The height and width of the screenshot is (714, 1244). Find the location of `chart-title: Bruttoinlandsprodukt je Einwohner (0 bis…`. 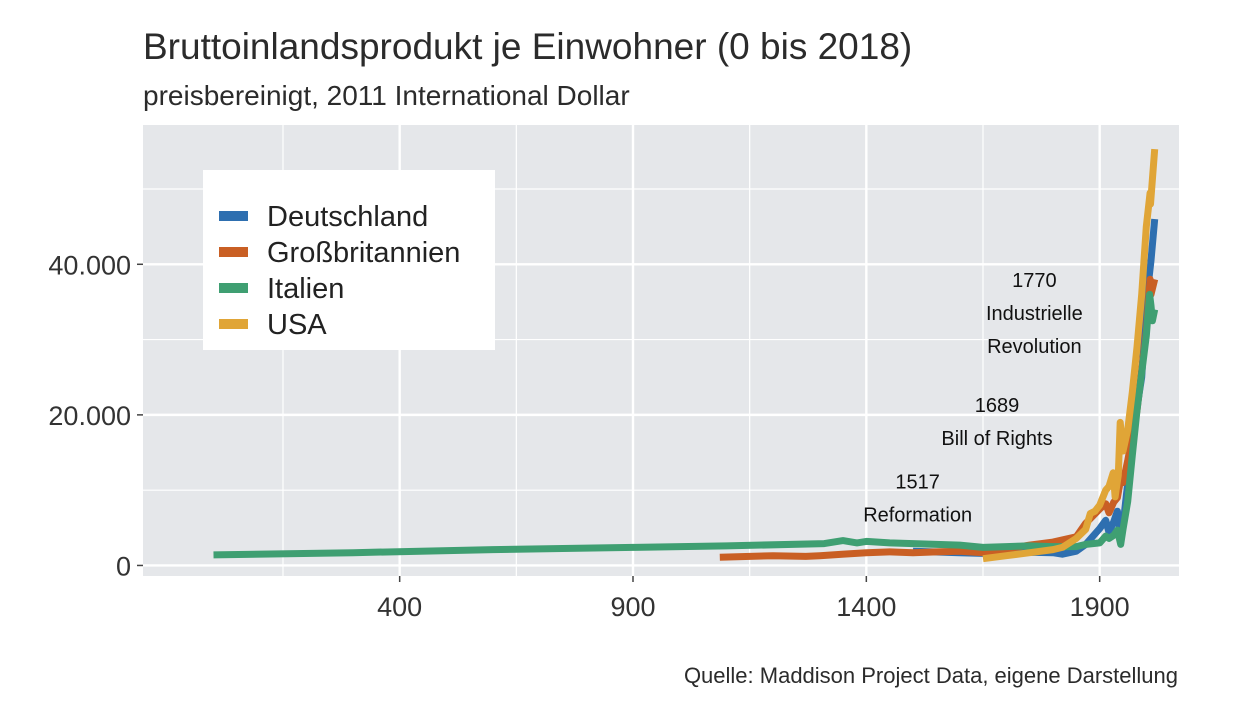

chart-title: Bruttoinlandsprodukt je Einwohner (0 bis… is located at coordinates (528, 46).